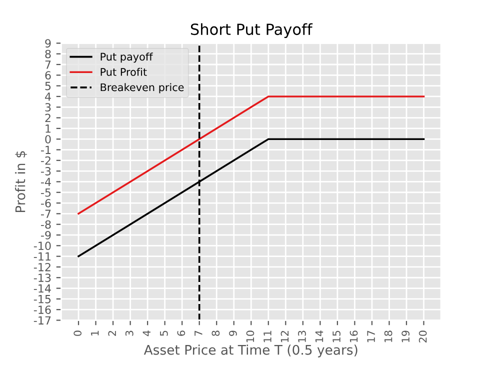 The image size is (490, 366). Describe the element at coordinates (42, 310) in the screenshot. I see `y-tick-label: -16` at that location.